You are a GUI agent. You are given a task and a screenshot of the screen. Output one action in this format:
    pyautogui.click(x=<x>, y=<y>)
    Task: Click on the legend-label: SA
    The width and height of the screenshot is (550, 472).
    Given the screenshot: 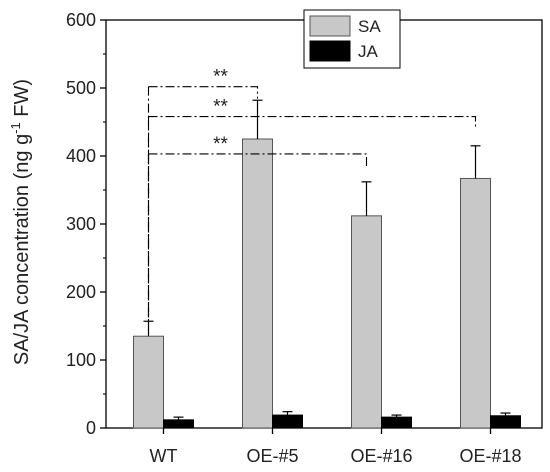 What is the action you would take?
    pyautogui.click(x=369, y=26)
    